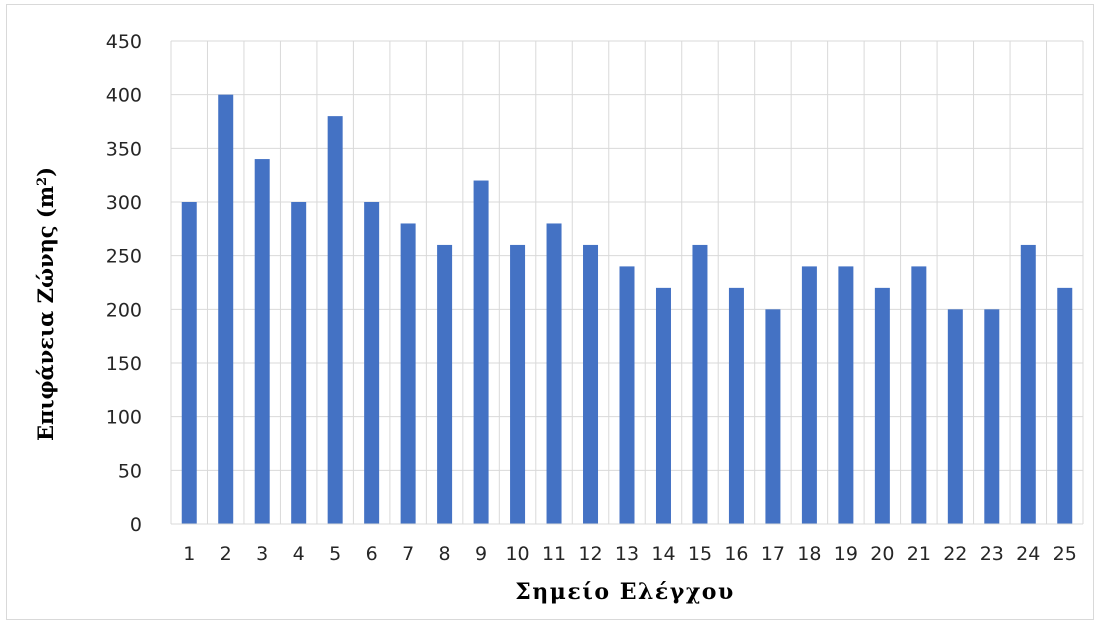  Describe the element at coordinates (124, 96) in the screenshot. I see `y-tick-label: 400` at that location.